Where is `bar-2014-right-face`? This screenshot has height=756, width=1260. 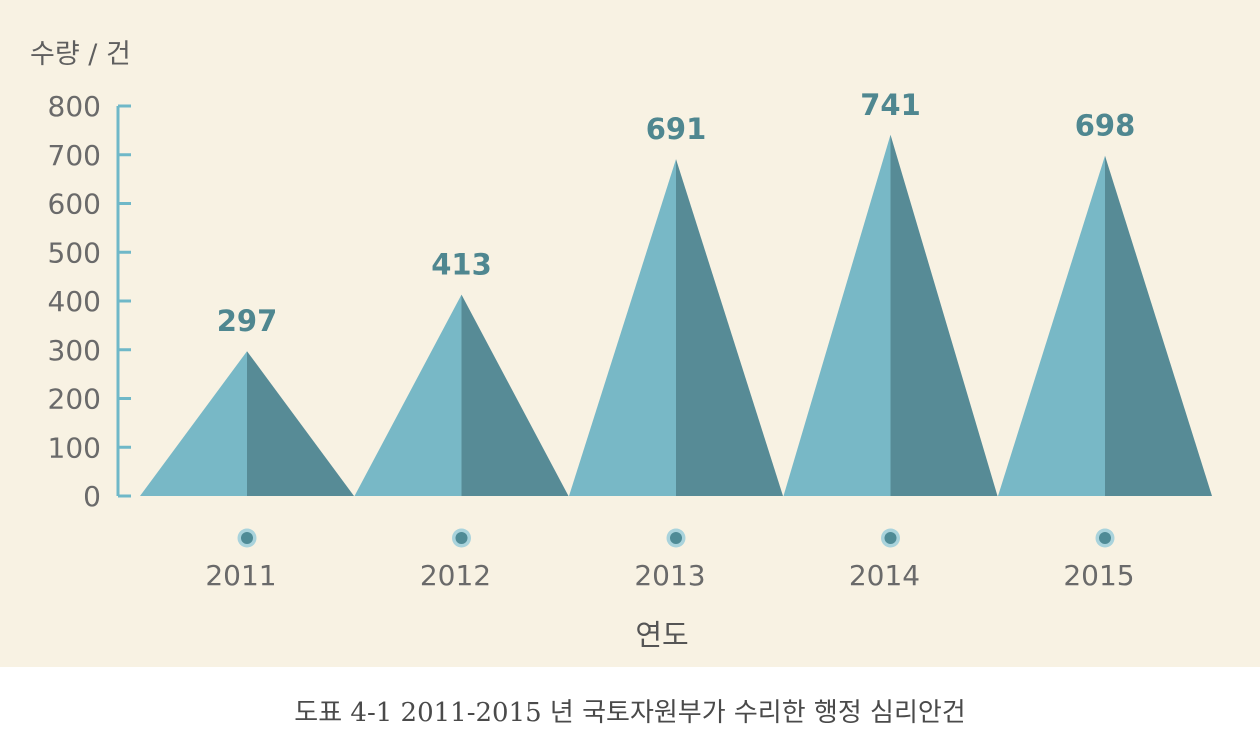 bar-2014-right-face is located at coordinates (944, 315).